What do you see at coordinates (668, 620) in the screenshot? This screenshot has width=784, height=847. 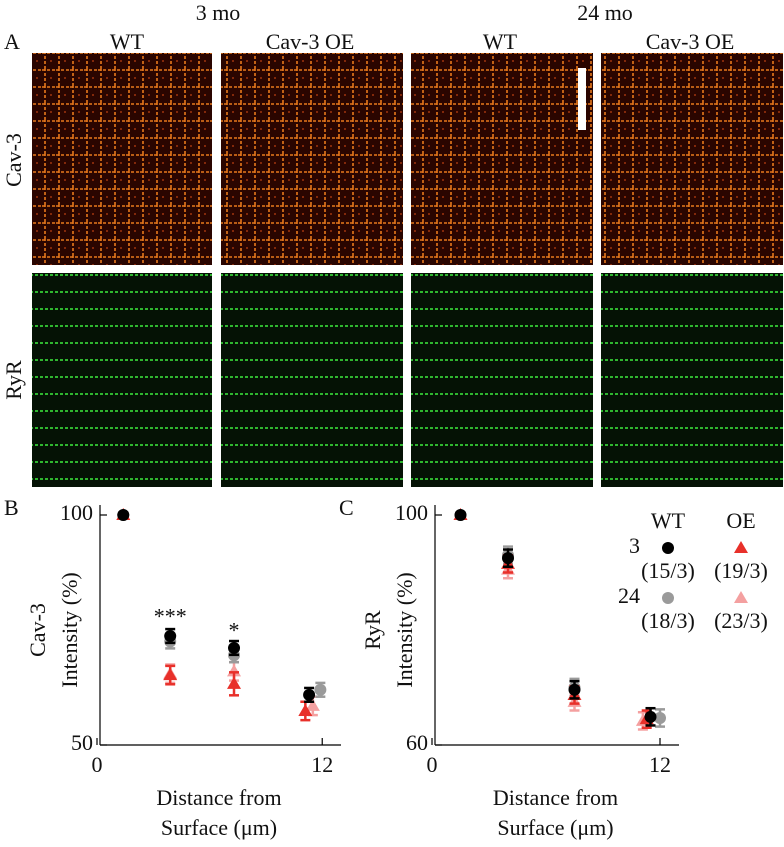 I see `legend-count: (18/3)` at bounding box center [668, 620].